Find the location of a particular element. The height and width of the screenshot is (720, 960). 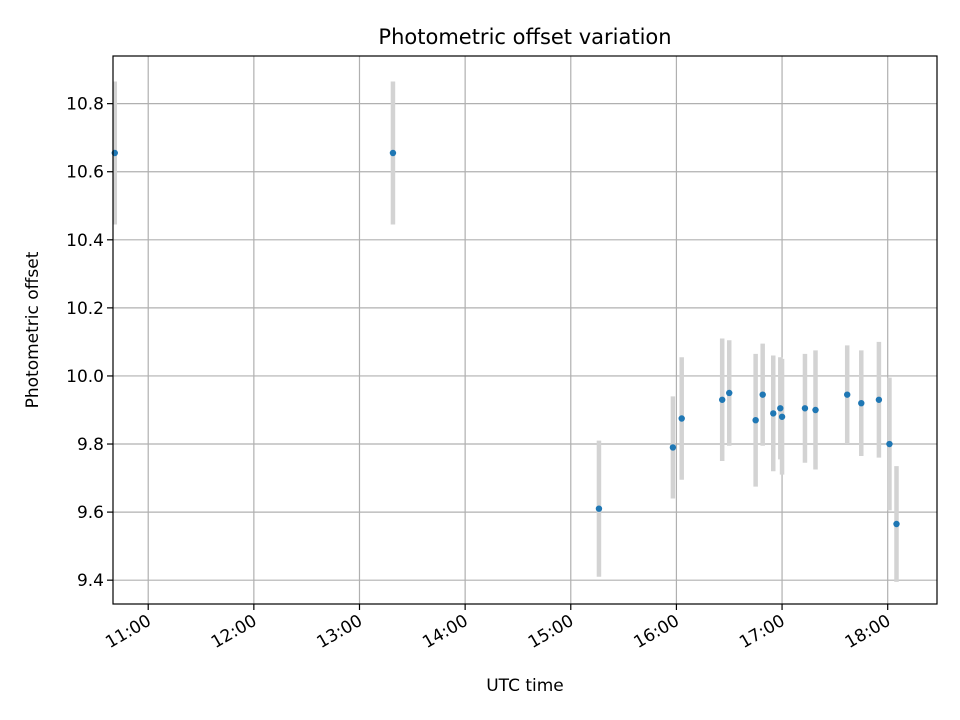

y-tick-label: 10.0 is located at coordinates (85, 377).